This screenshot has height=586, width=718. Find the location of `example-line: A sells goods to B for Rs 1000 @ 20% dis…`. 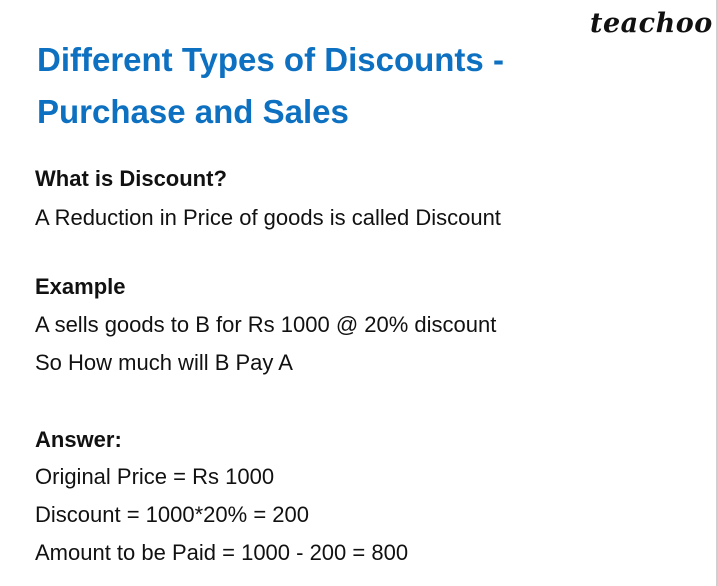

example-line: A sells goods to B for Rs 1000 @ 20% dis… is located at coordinates (266, 324).